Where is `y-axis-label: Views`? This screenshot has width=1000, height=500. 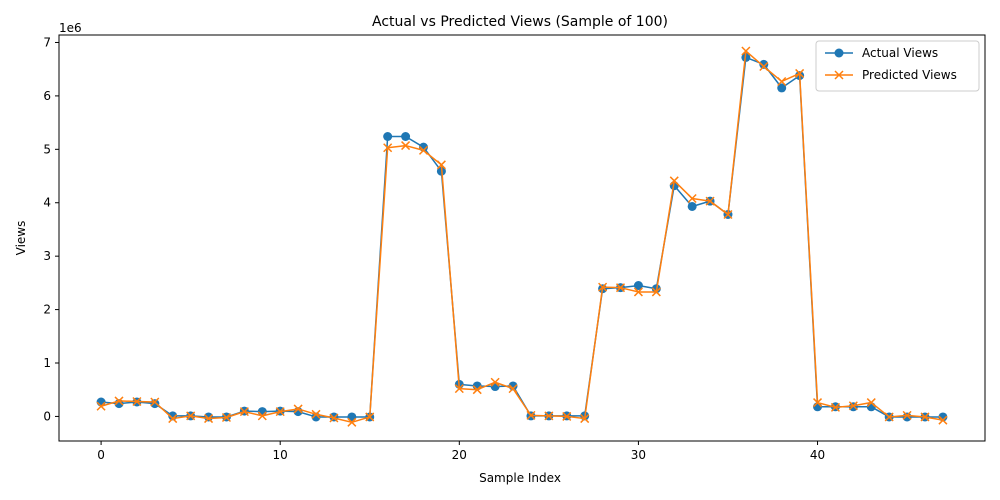
y-axis-label: Views is located at coordinates (21, 238).